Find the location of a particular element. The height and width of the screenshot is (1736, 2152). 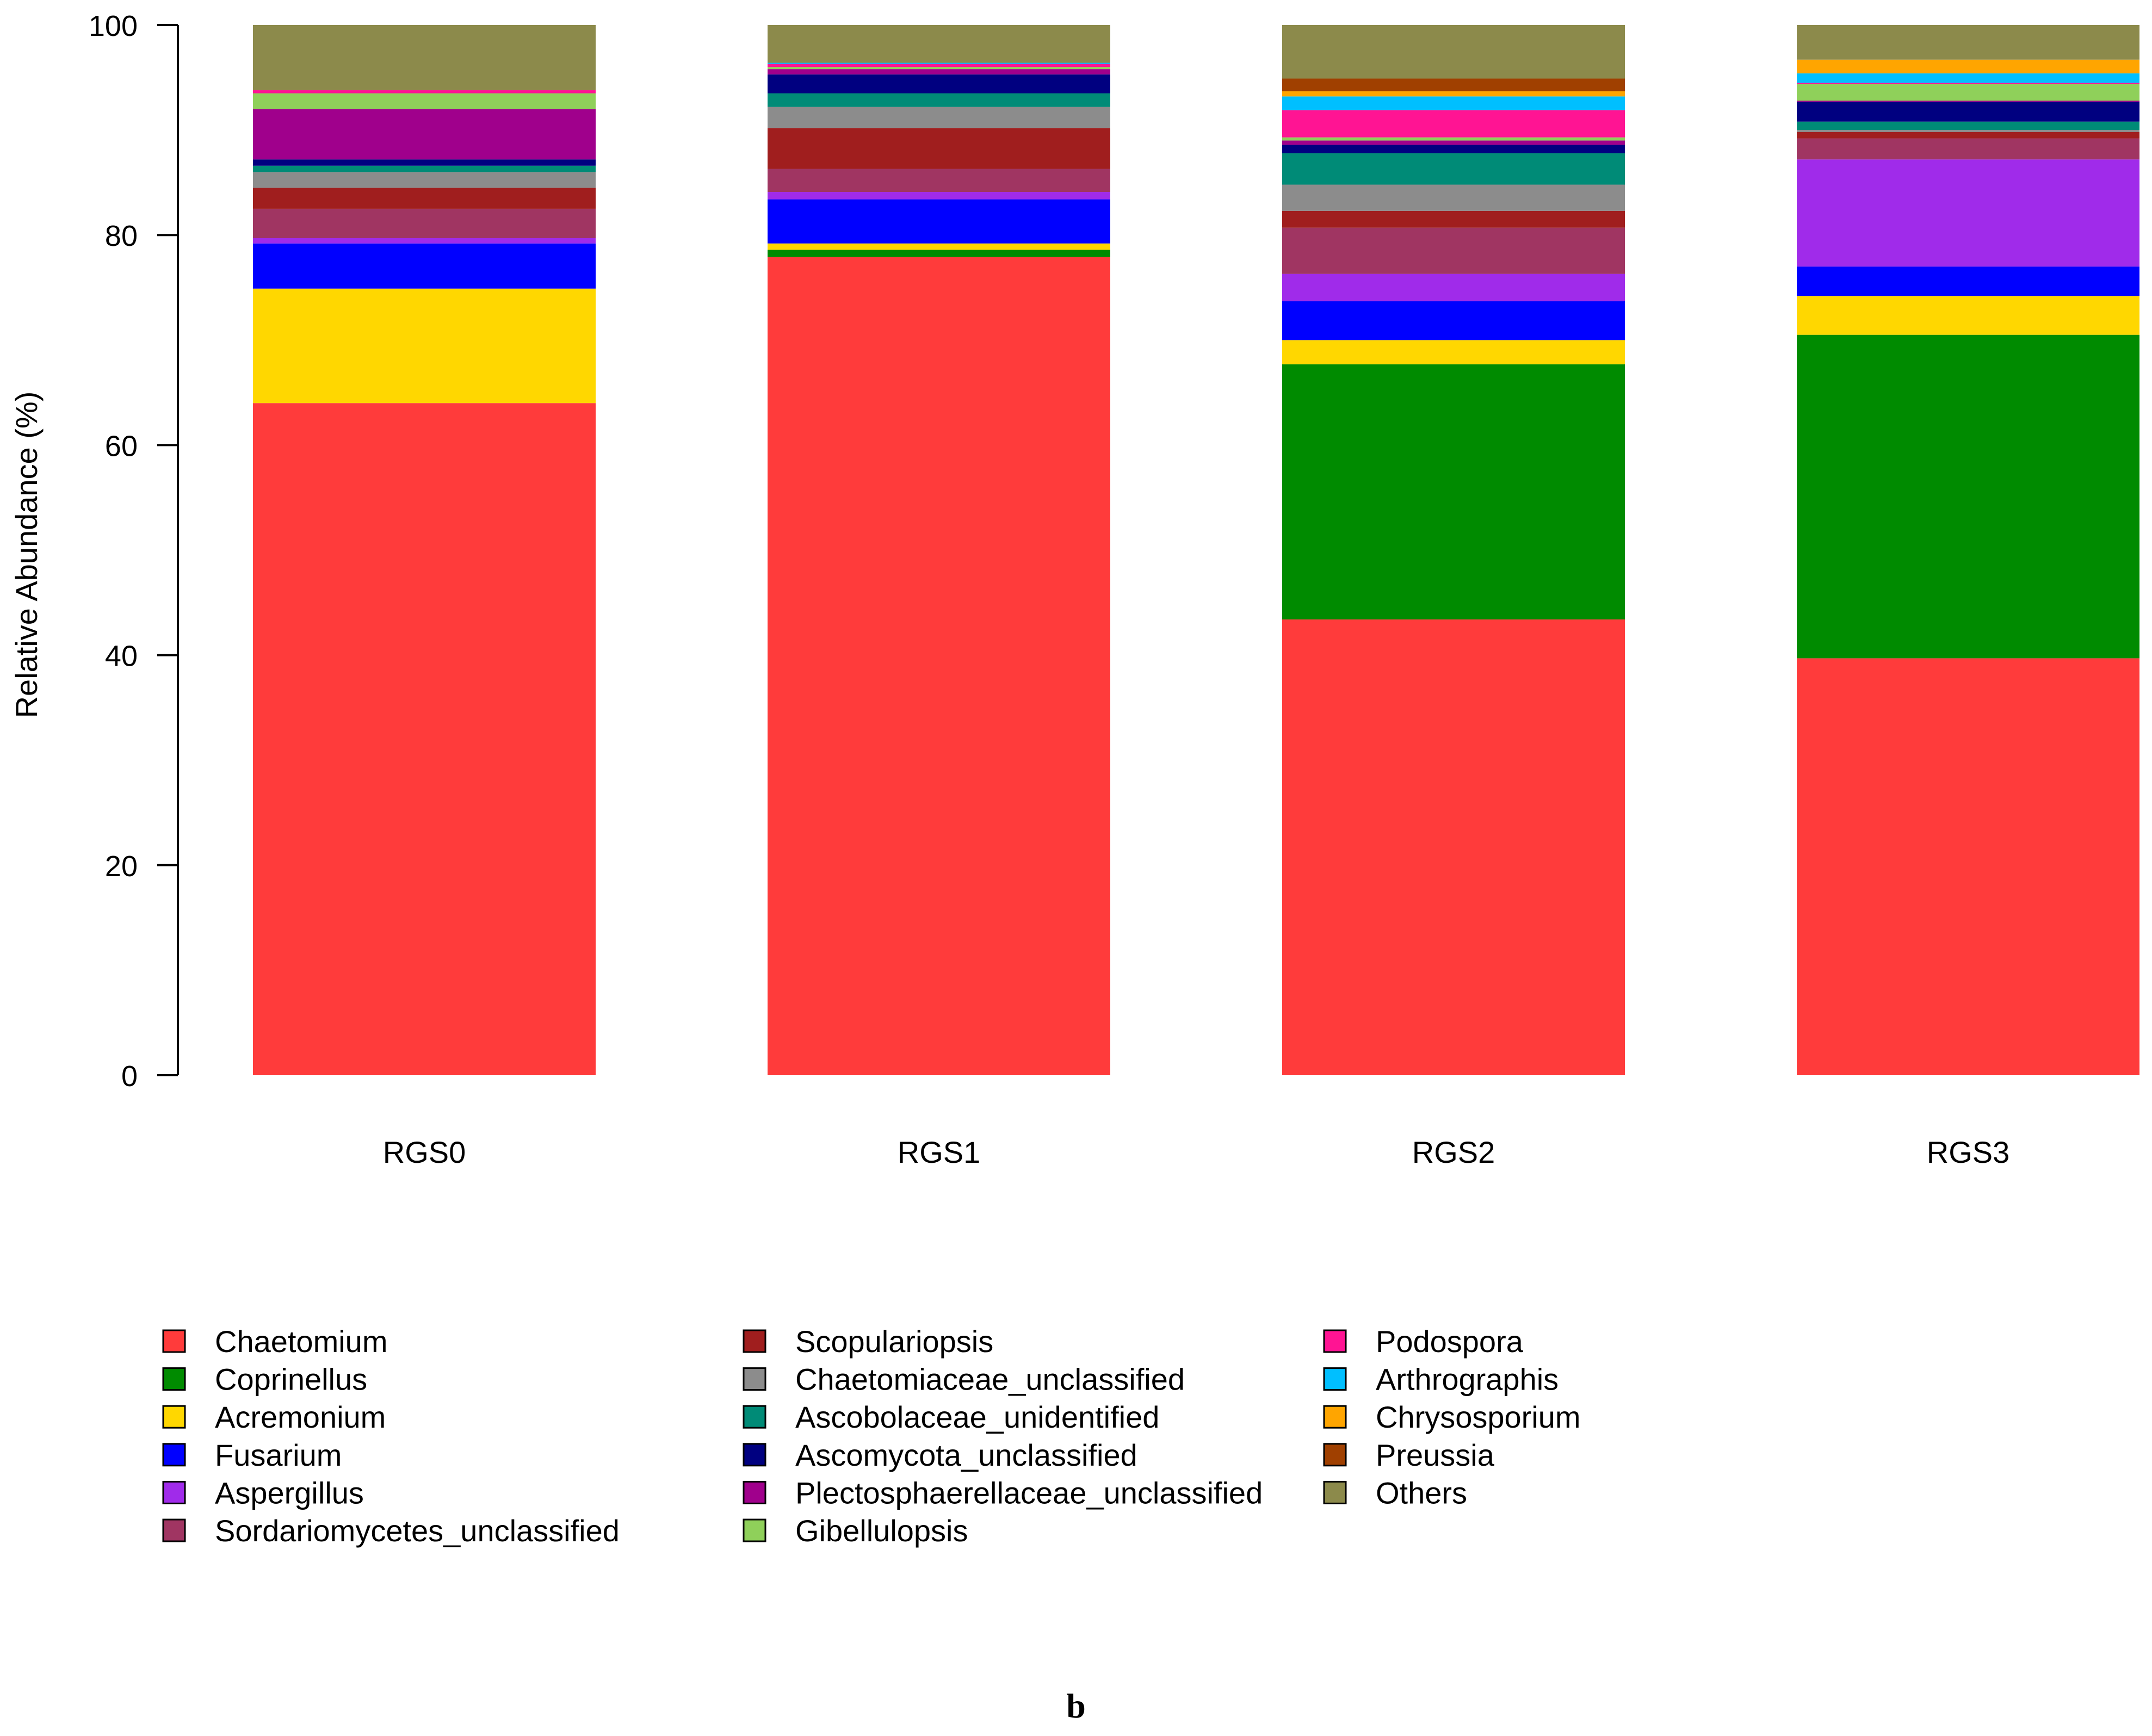

legend-item: Aspergillus is located at coordinates (263, 1492).